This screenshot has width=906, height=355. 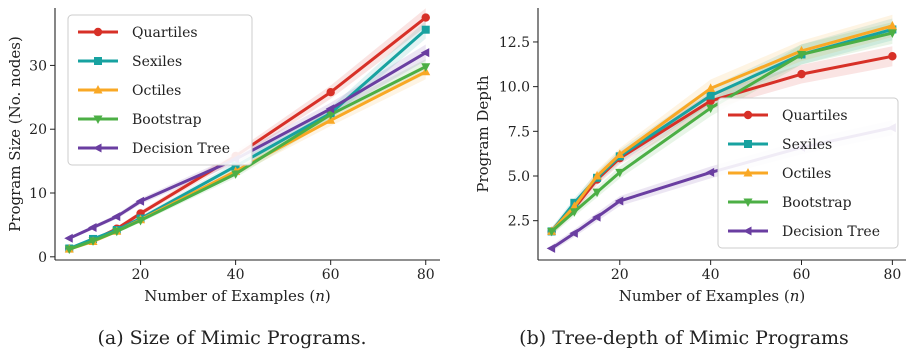 I want to click on y-axis-label: Program Depth, so click(x=483, y=134).